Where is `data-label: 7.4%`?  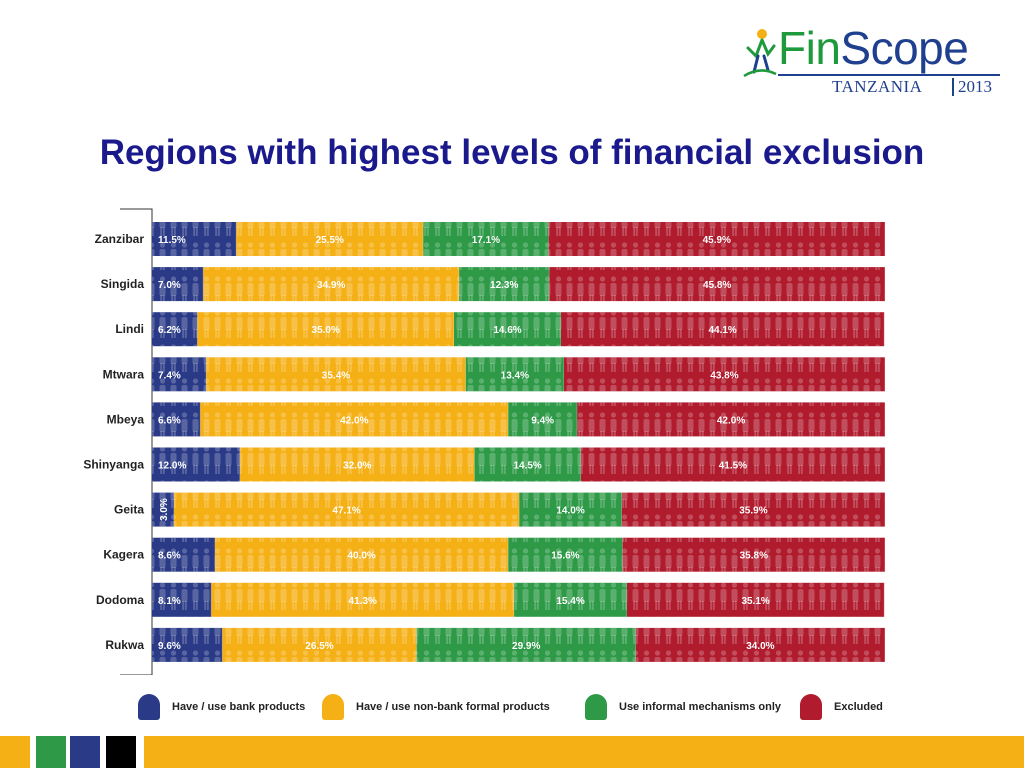
data-label: 7.4% is located at coordinates (169, 375).